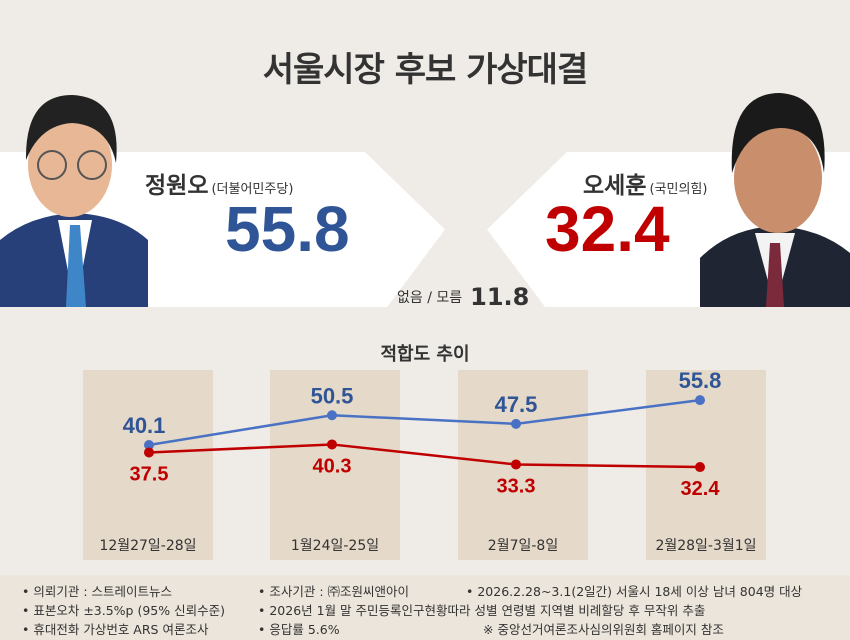  What do you see at coordinates (332, 466) in the screenshot?
I see `data-label: 40.3` at bounding box center [332, 466].